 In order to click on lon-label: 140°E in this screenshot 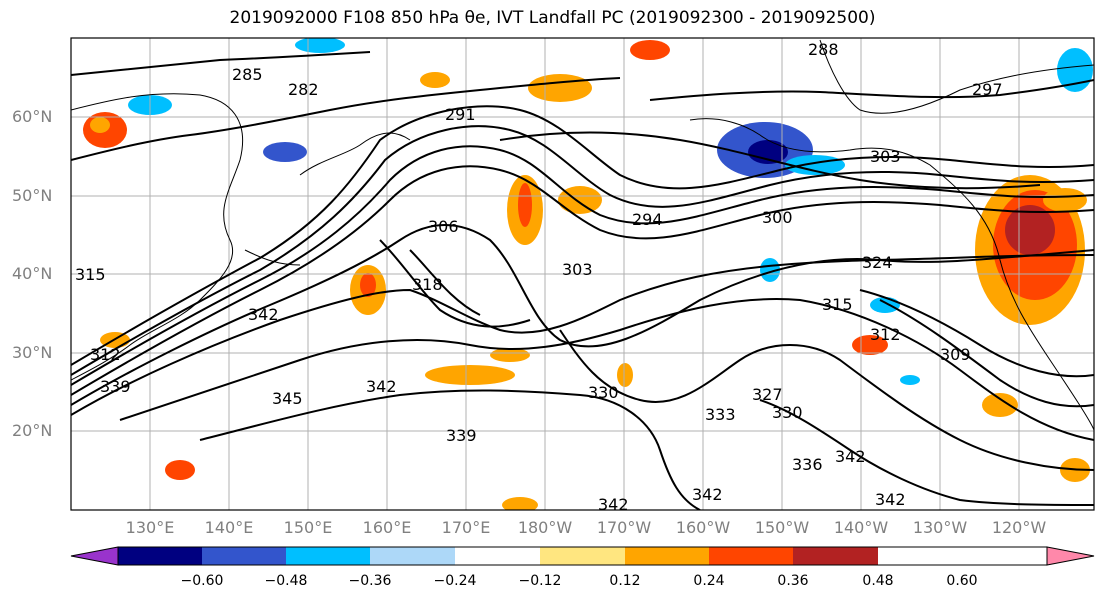, I will do `click(229, 527)`.